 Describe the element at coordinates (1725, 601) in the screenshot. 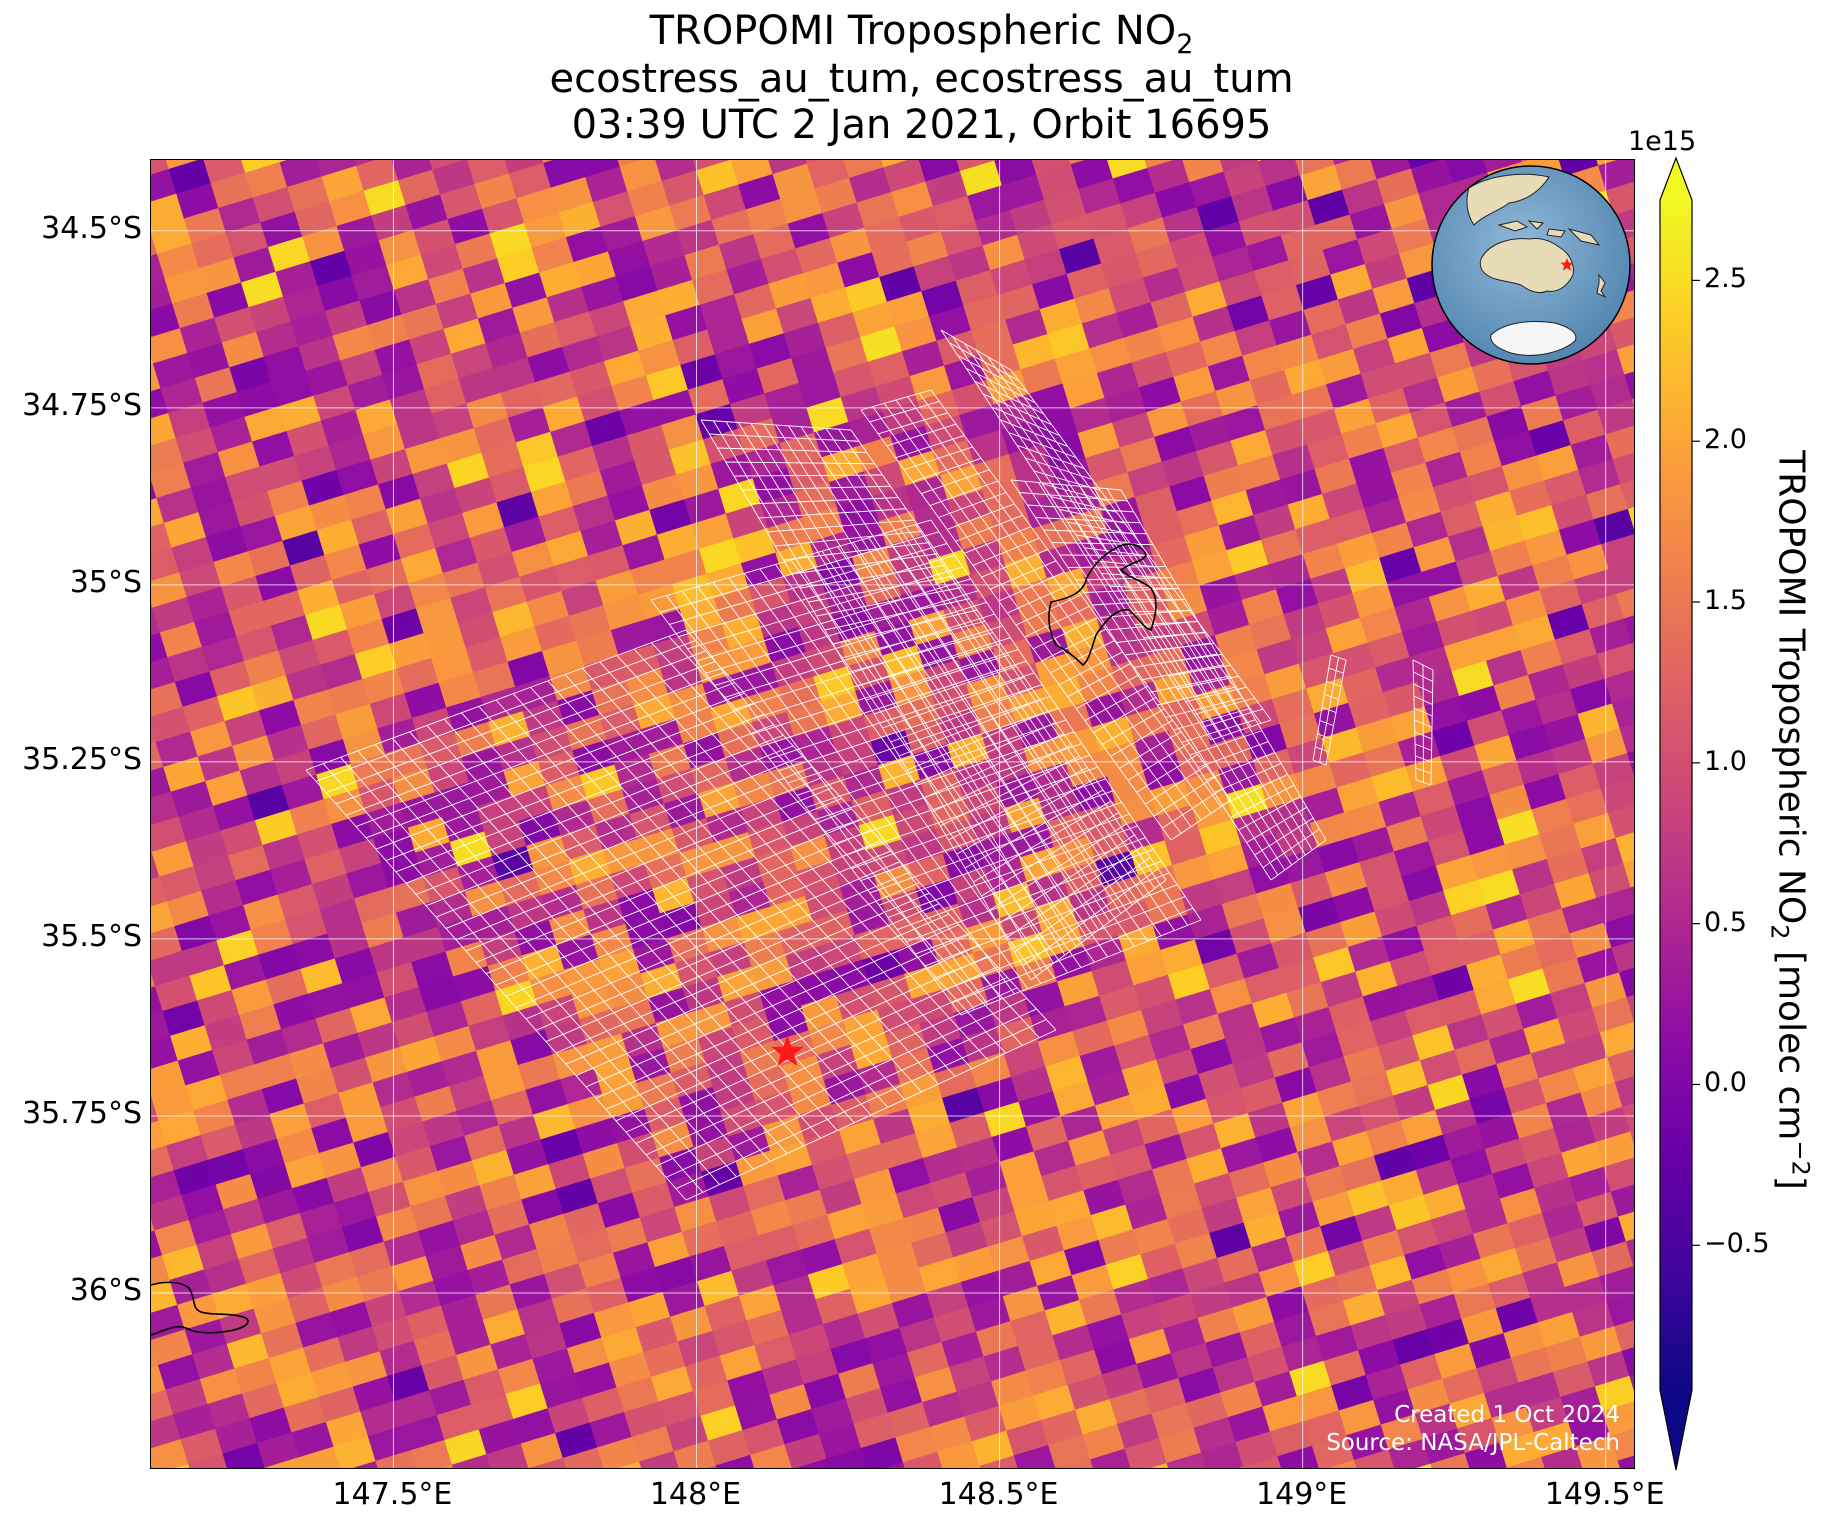

I see `colorbar-tick-label: 1.5` at that location.